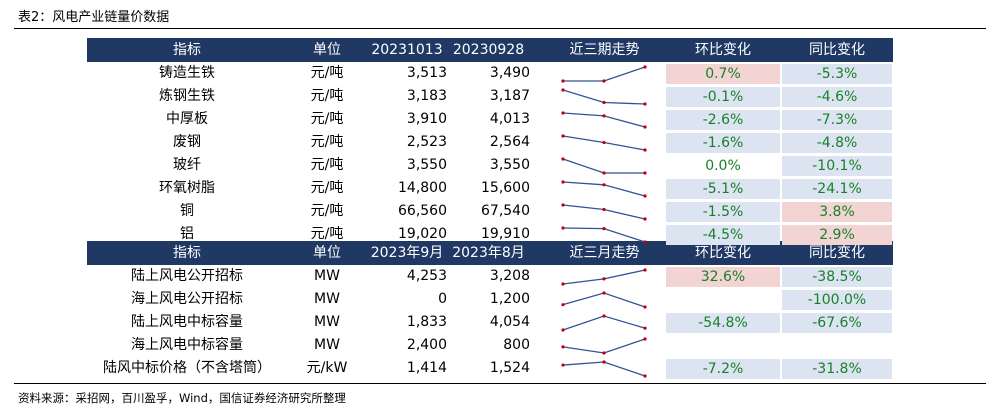 Image resolution: width=1000 pixels, height=412 pixels. Describe the element at coordinates (509, 368) in the screenshot. I see `section2-row-4-v2: 1,524` at that location.